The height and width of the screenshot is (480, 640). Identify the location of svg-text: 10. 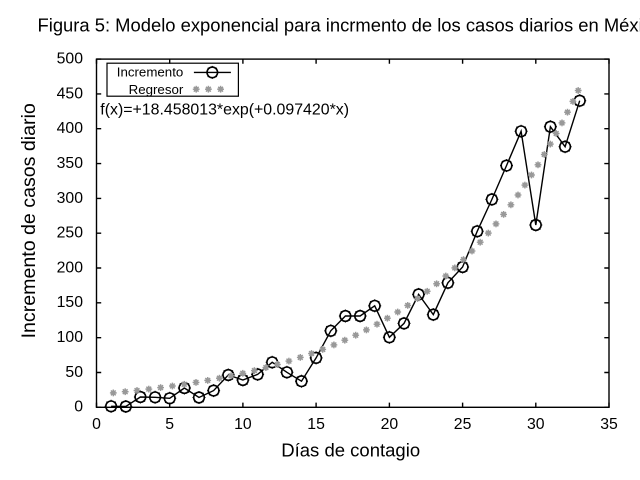
(243, 424).